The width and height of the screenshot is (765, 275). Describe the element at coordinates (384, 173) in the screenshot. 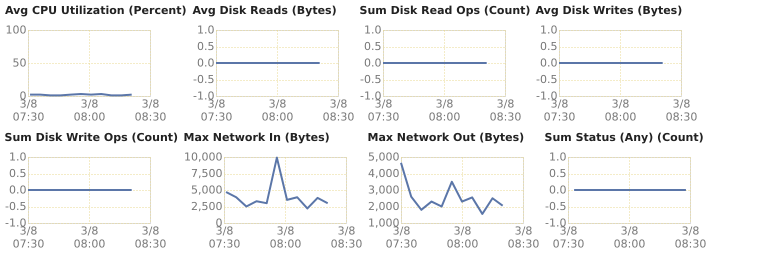

I see `y-tick-label: 4,000` at that location.